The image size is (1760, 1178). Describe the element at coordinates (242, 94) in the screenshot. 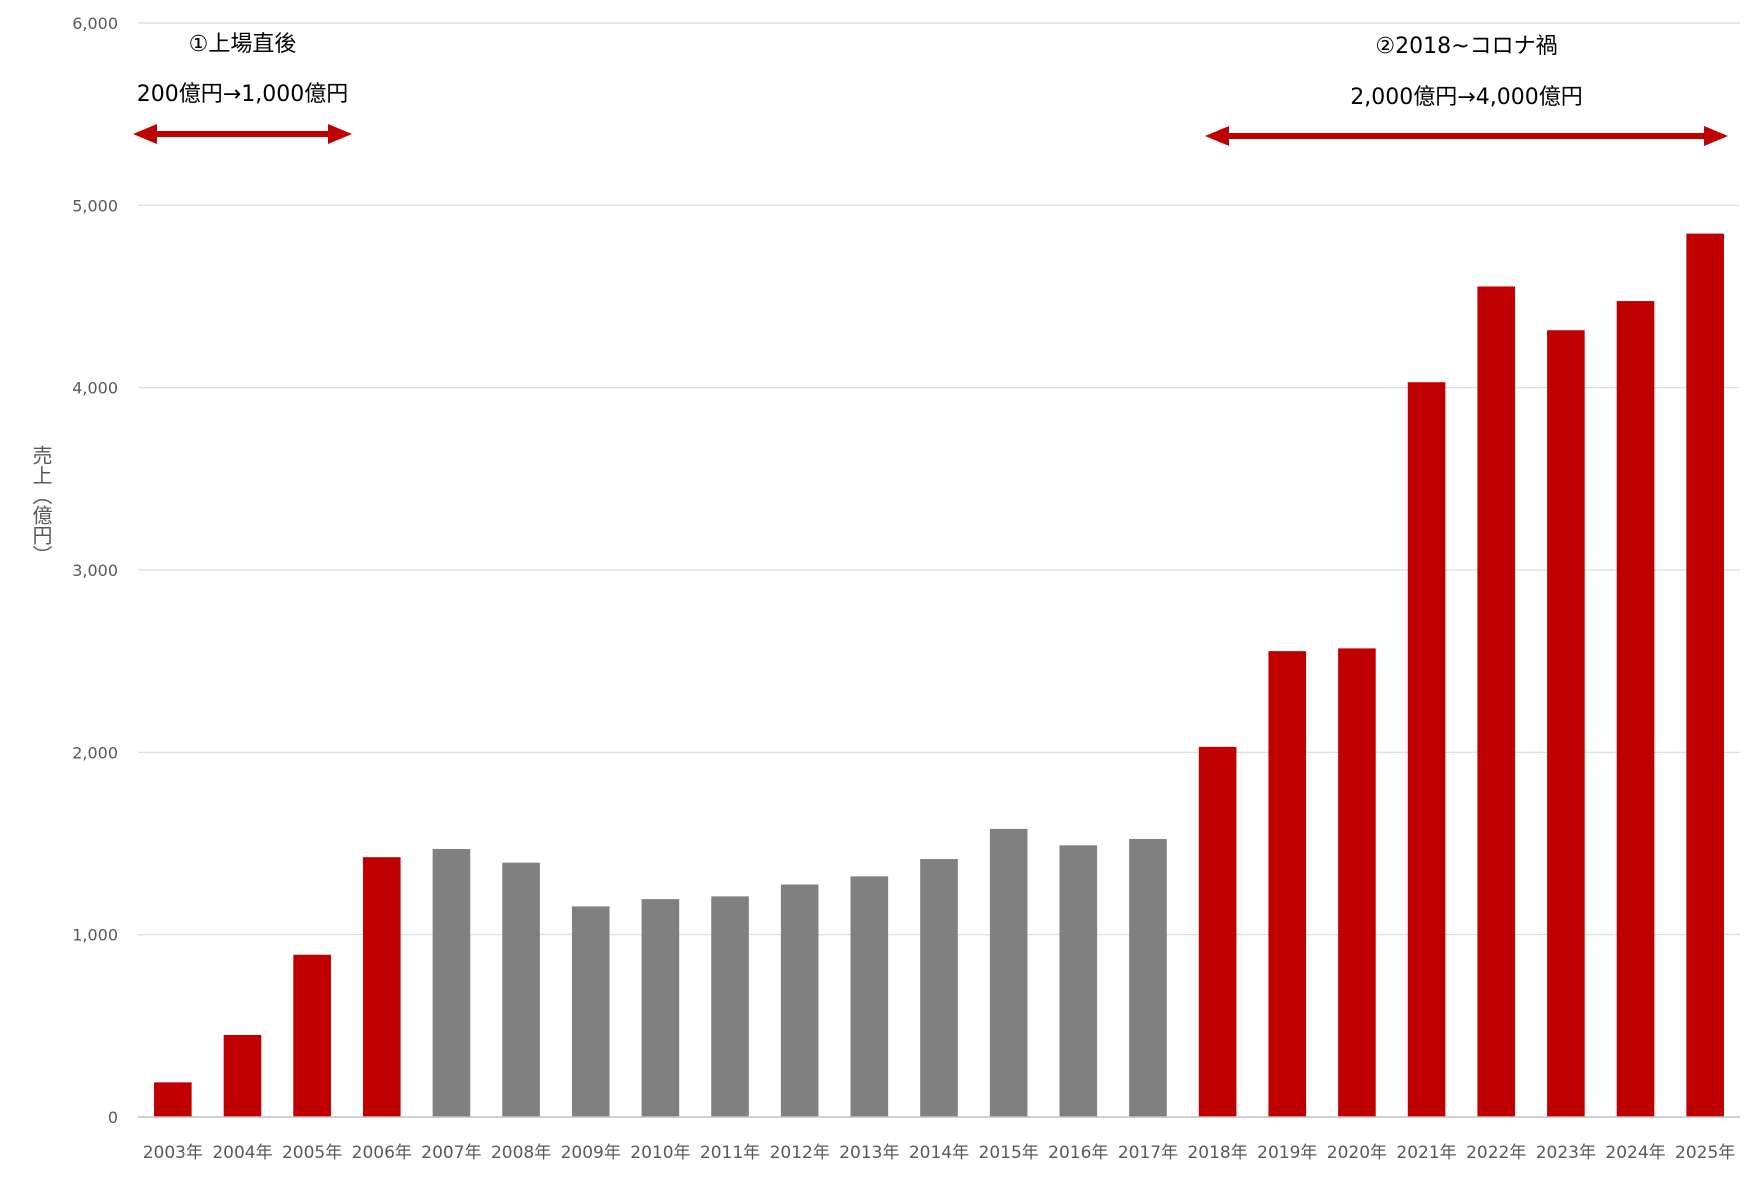

I see `annotation-subtitle: 200億円→1,000億円` at that location.